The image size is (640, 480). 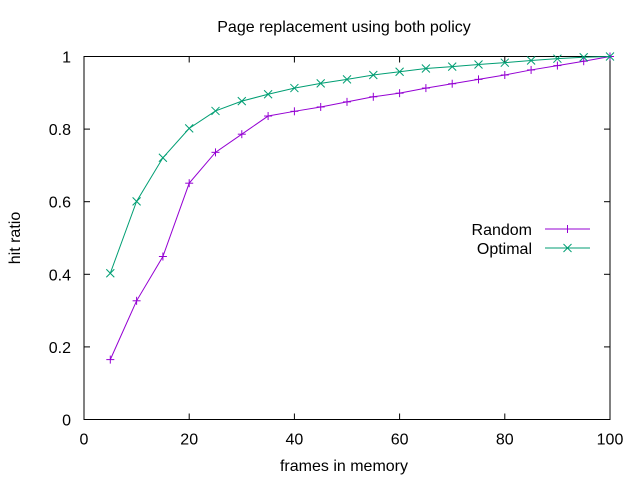 I want to click on x-tick-label: 100, so click(x=610, y=440).